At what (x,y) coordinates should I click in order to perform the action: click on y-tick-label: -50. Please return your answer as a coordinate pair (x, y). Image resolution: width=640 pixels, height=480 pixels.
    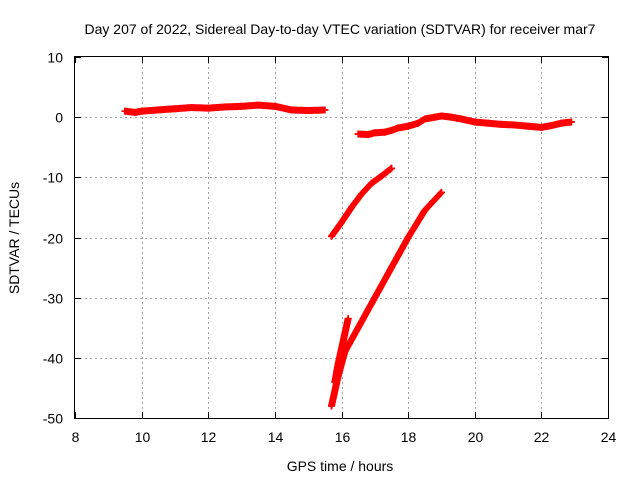
    Looking at the image, I should click on (53, 419).